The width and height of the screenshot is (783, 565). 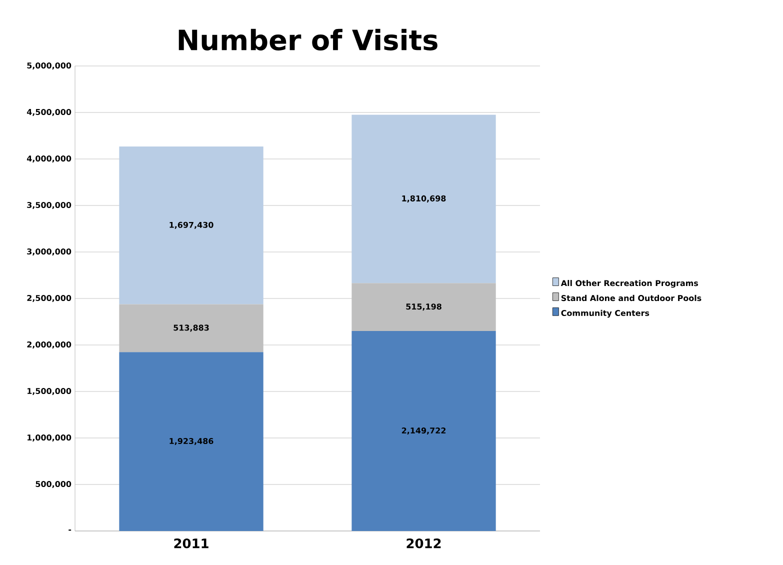 I want to click on x-tick-label: 2012, so click(x=423, y=543).